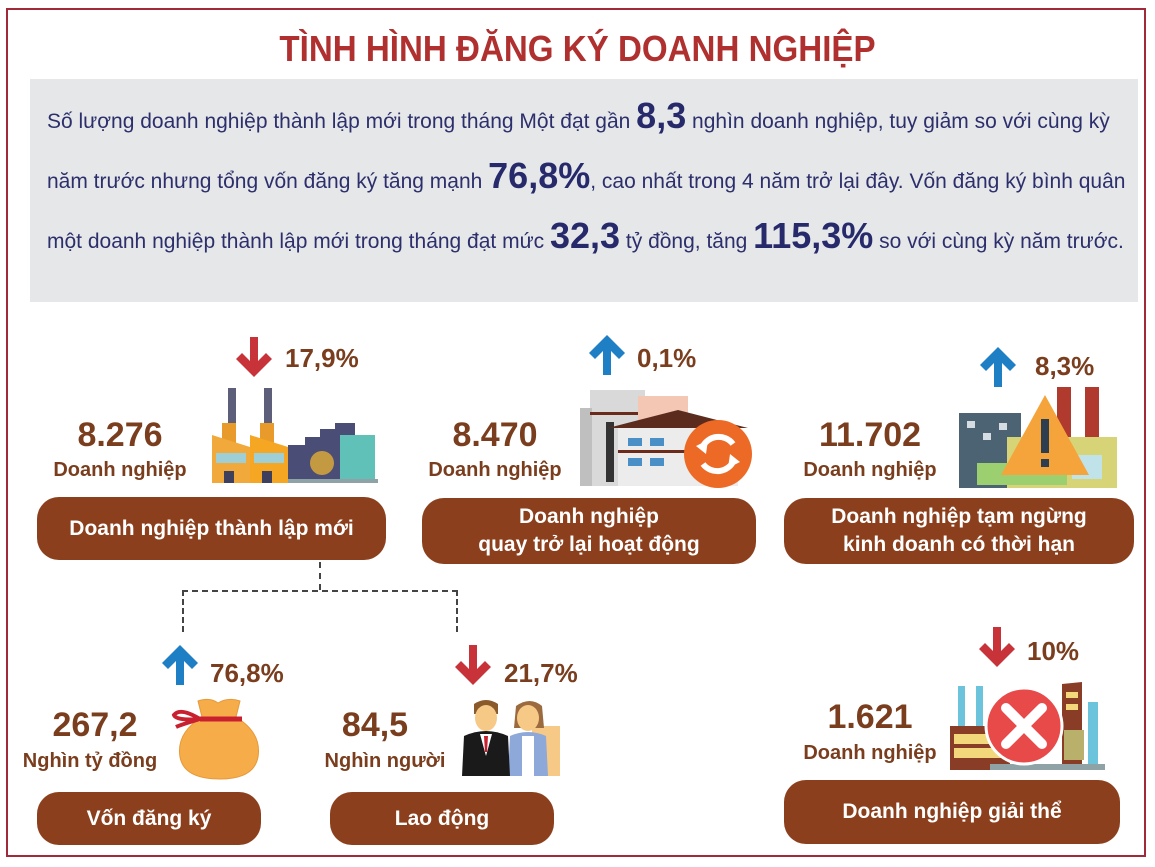 The height and width of the screenshot is (867, 1155). Describe the element at coordinates (511, 738) in the screenshot. I see `people-icon` at that location.